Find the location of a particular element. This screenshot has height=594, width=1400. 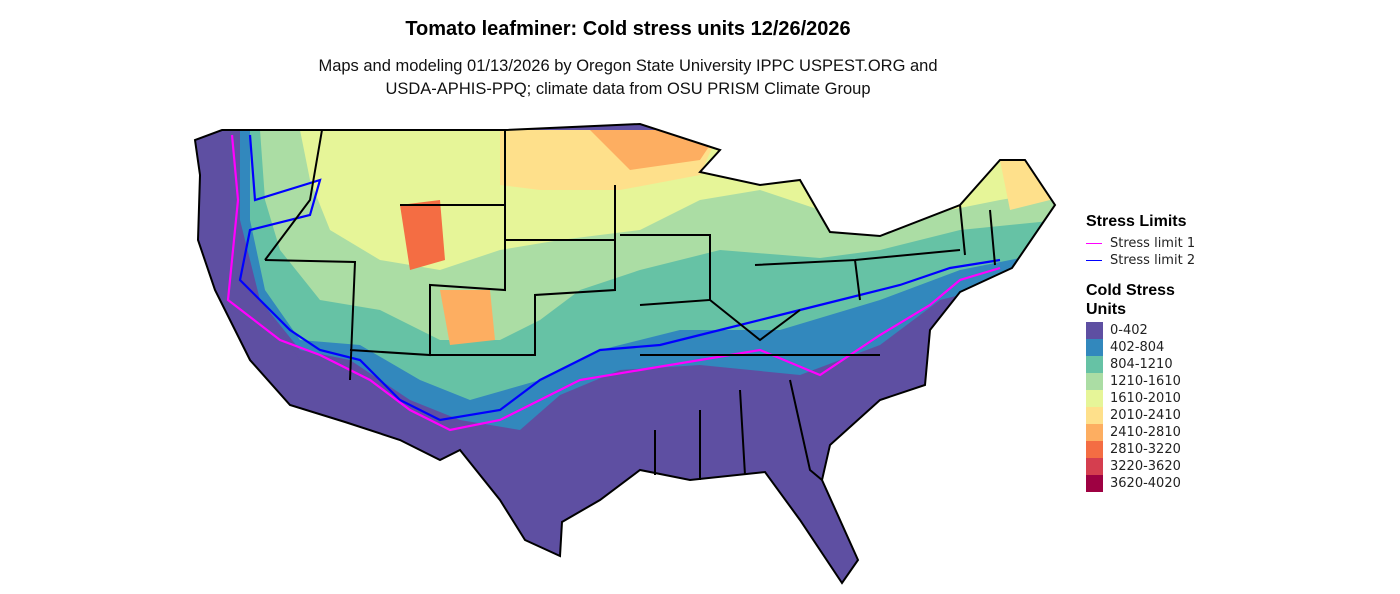

legend-label: 804-1210 is located at coordinates (1141, 364).